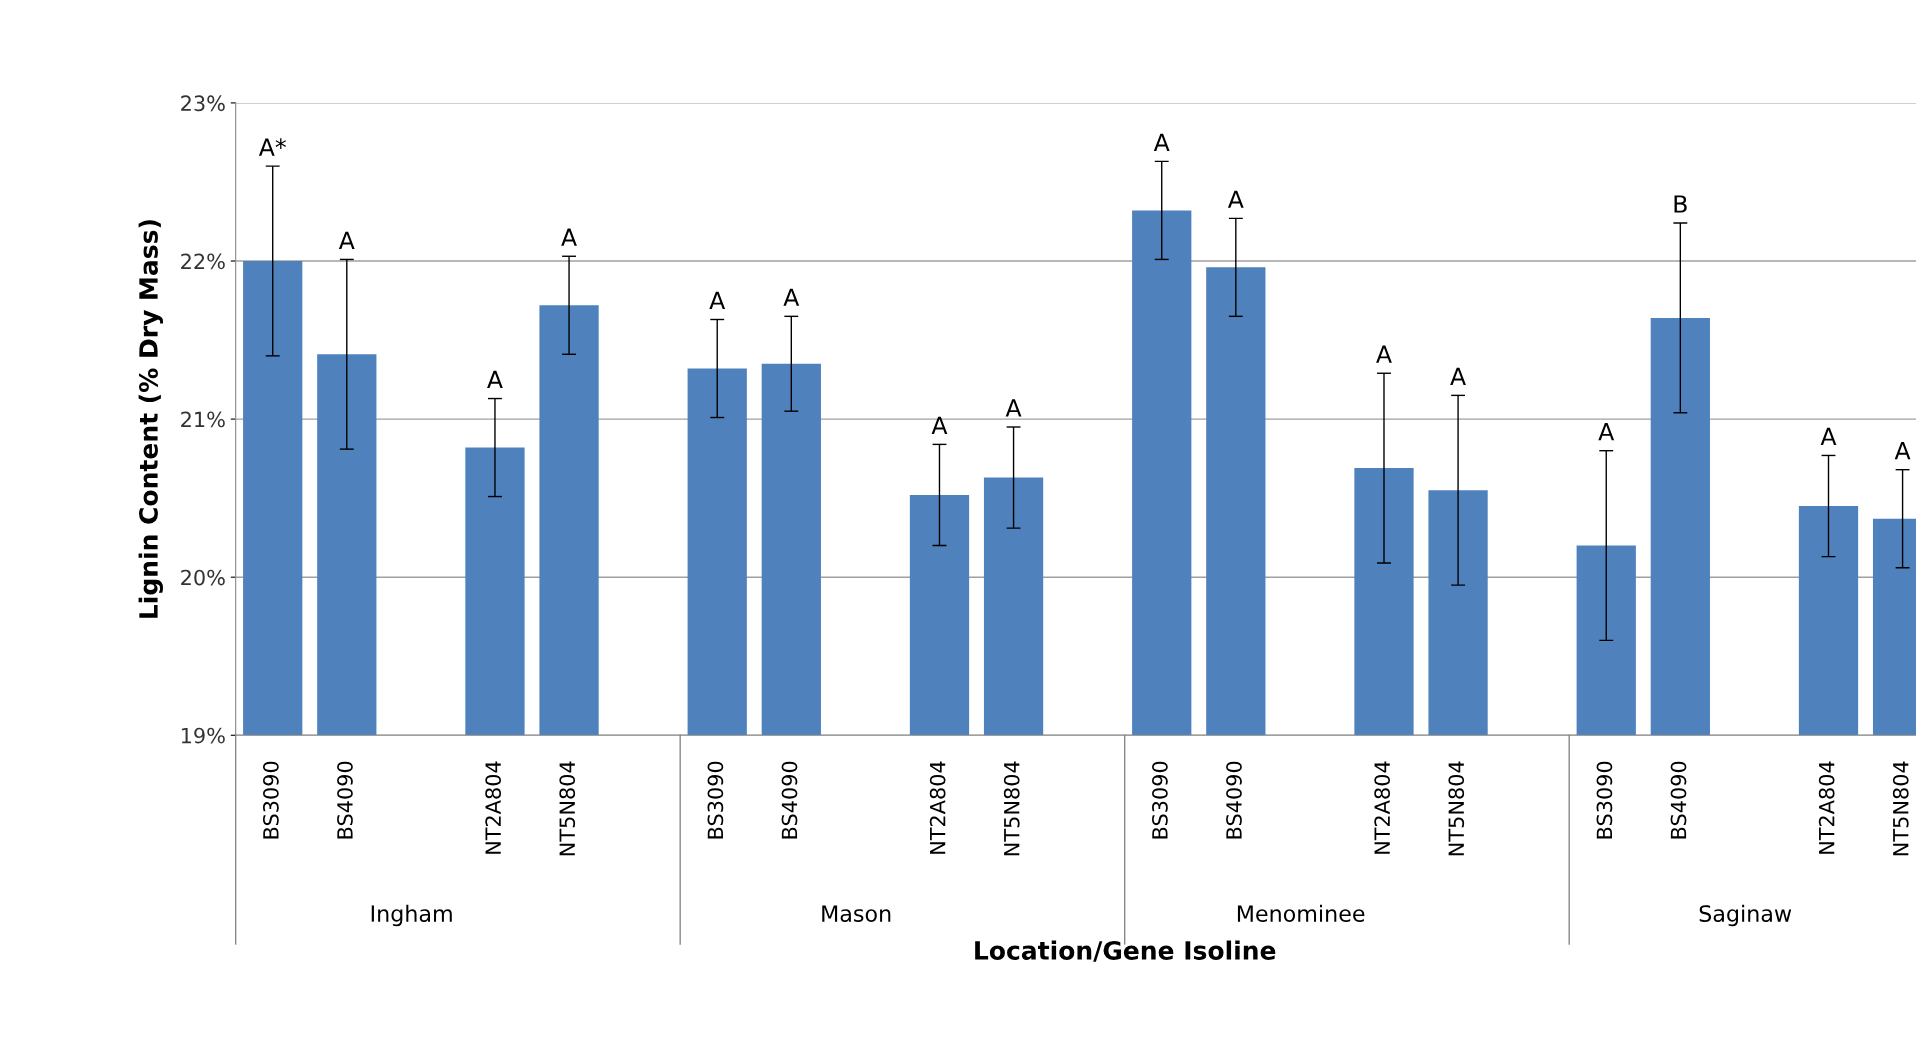 Image resolution: width=1916 pixels, height=1061 pixels. Describe the element at coordinates (1745, 915) in the screenshot. I see `text: Saginaw` at that location.